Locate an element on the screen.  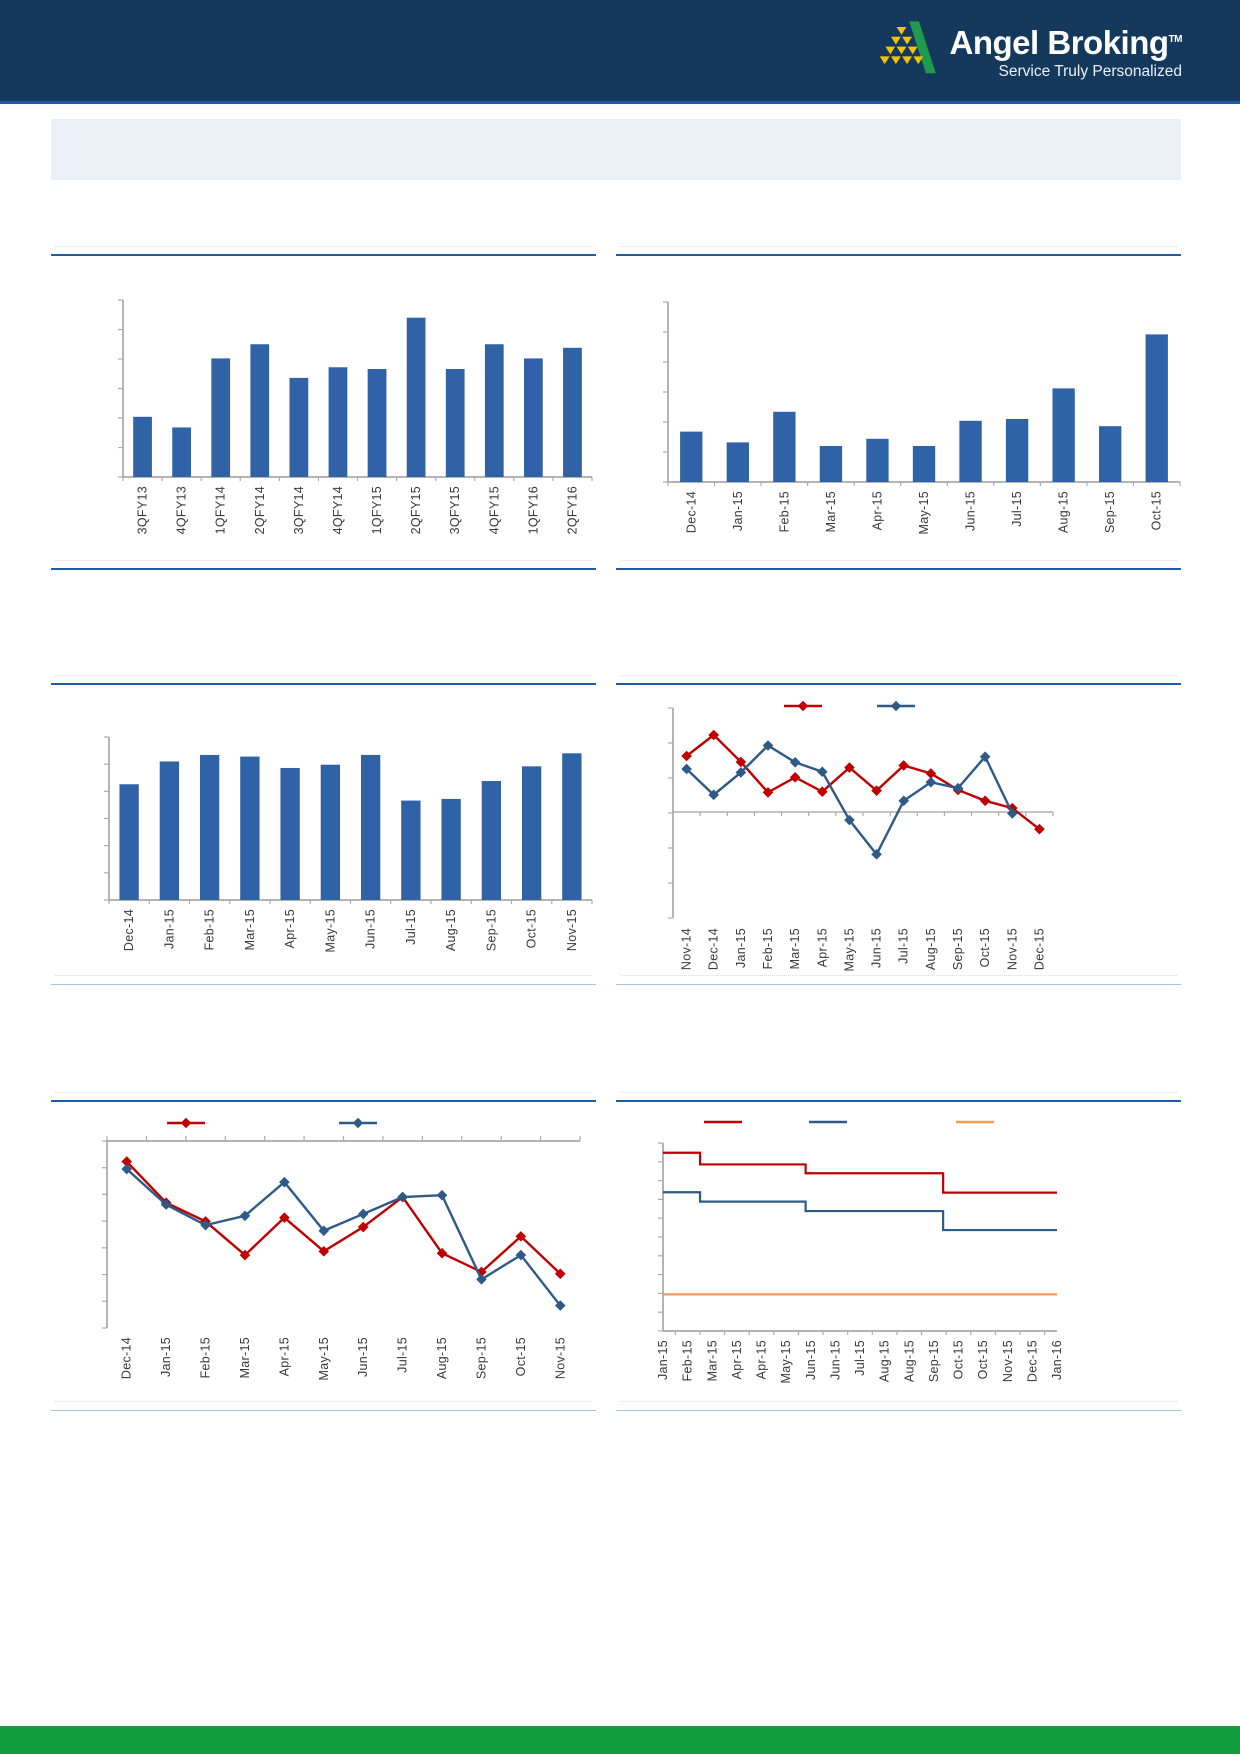
axis-tick-label: 3QFY13 is located at coordinates (143, 510).